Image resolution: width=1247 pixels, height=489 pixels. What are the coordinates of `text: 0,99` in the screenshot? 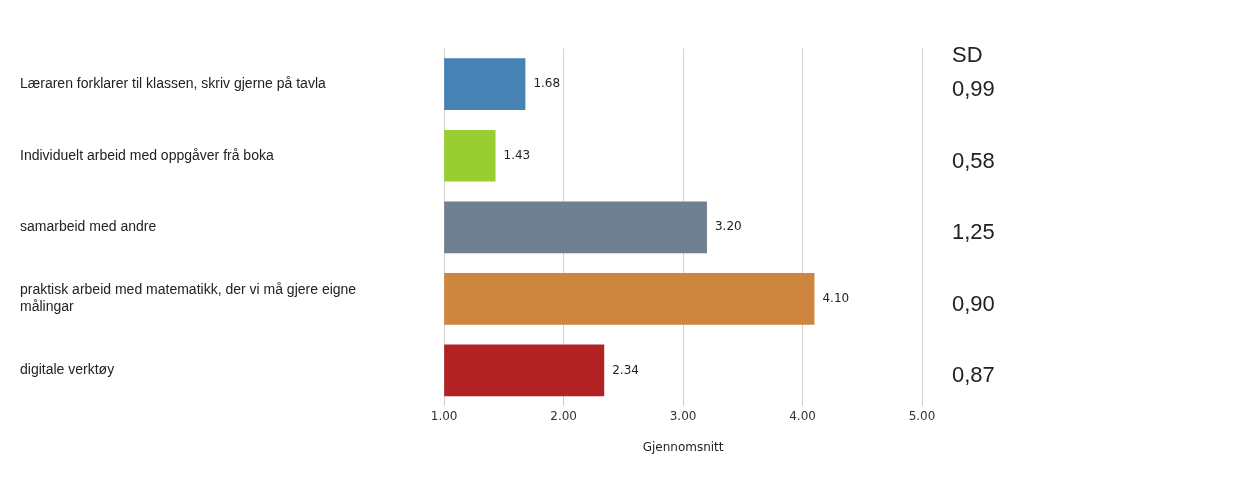 It's located at (973, 89).